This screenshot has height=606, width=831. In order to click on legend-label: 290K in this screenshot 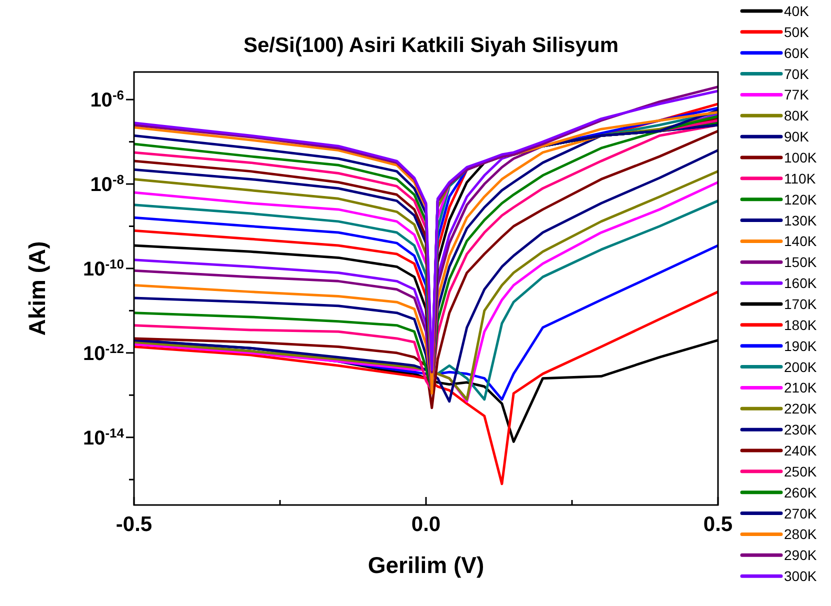, I will do `click(801, 555)`.